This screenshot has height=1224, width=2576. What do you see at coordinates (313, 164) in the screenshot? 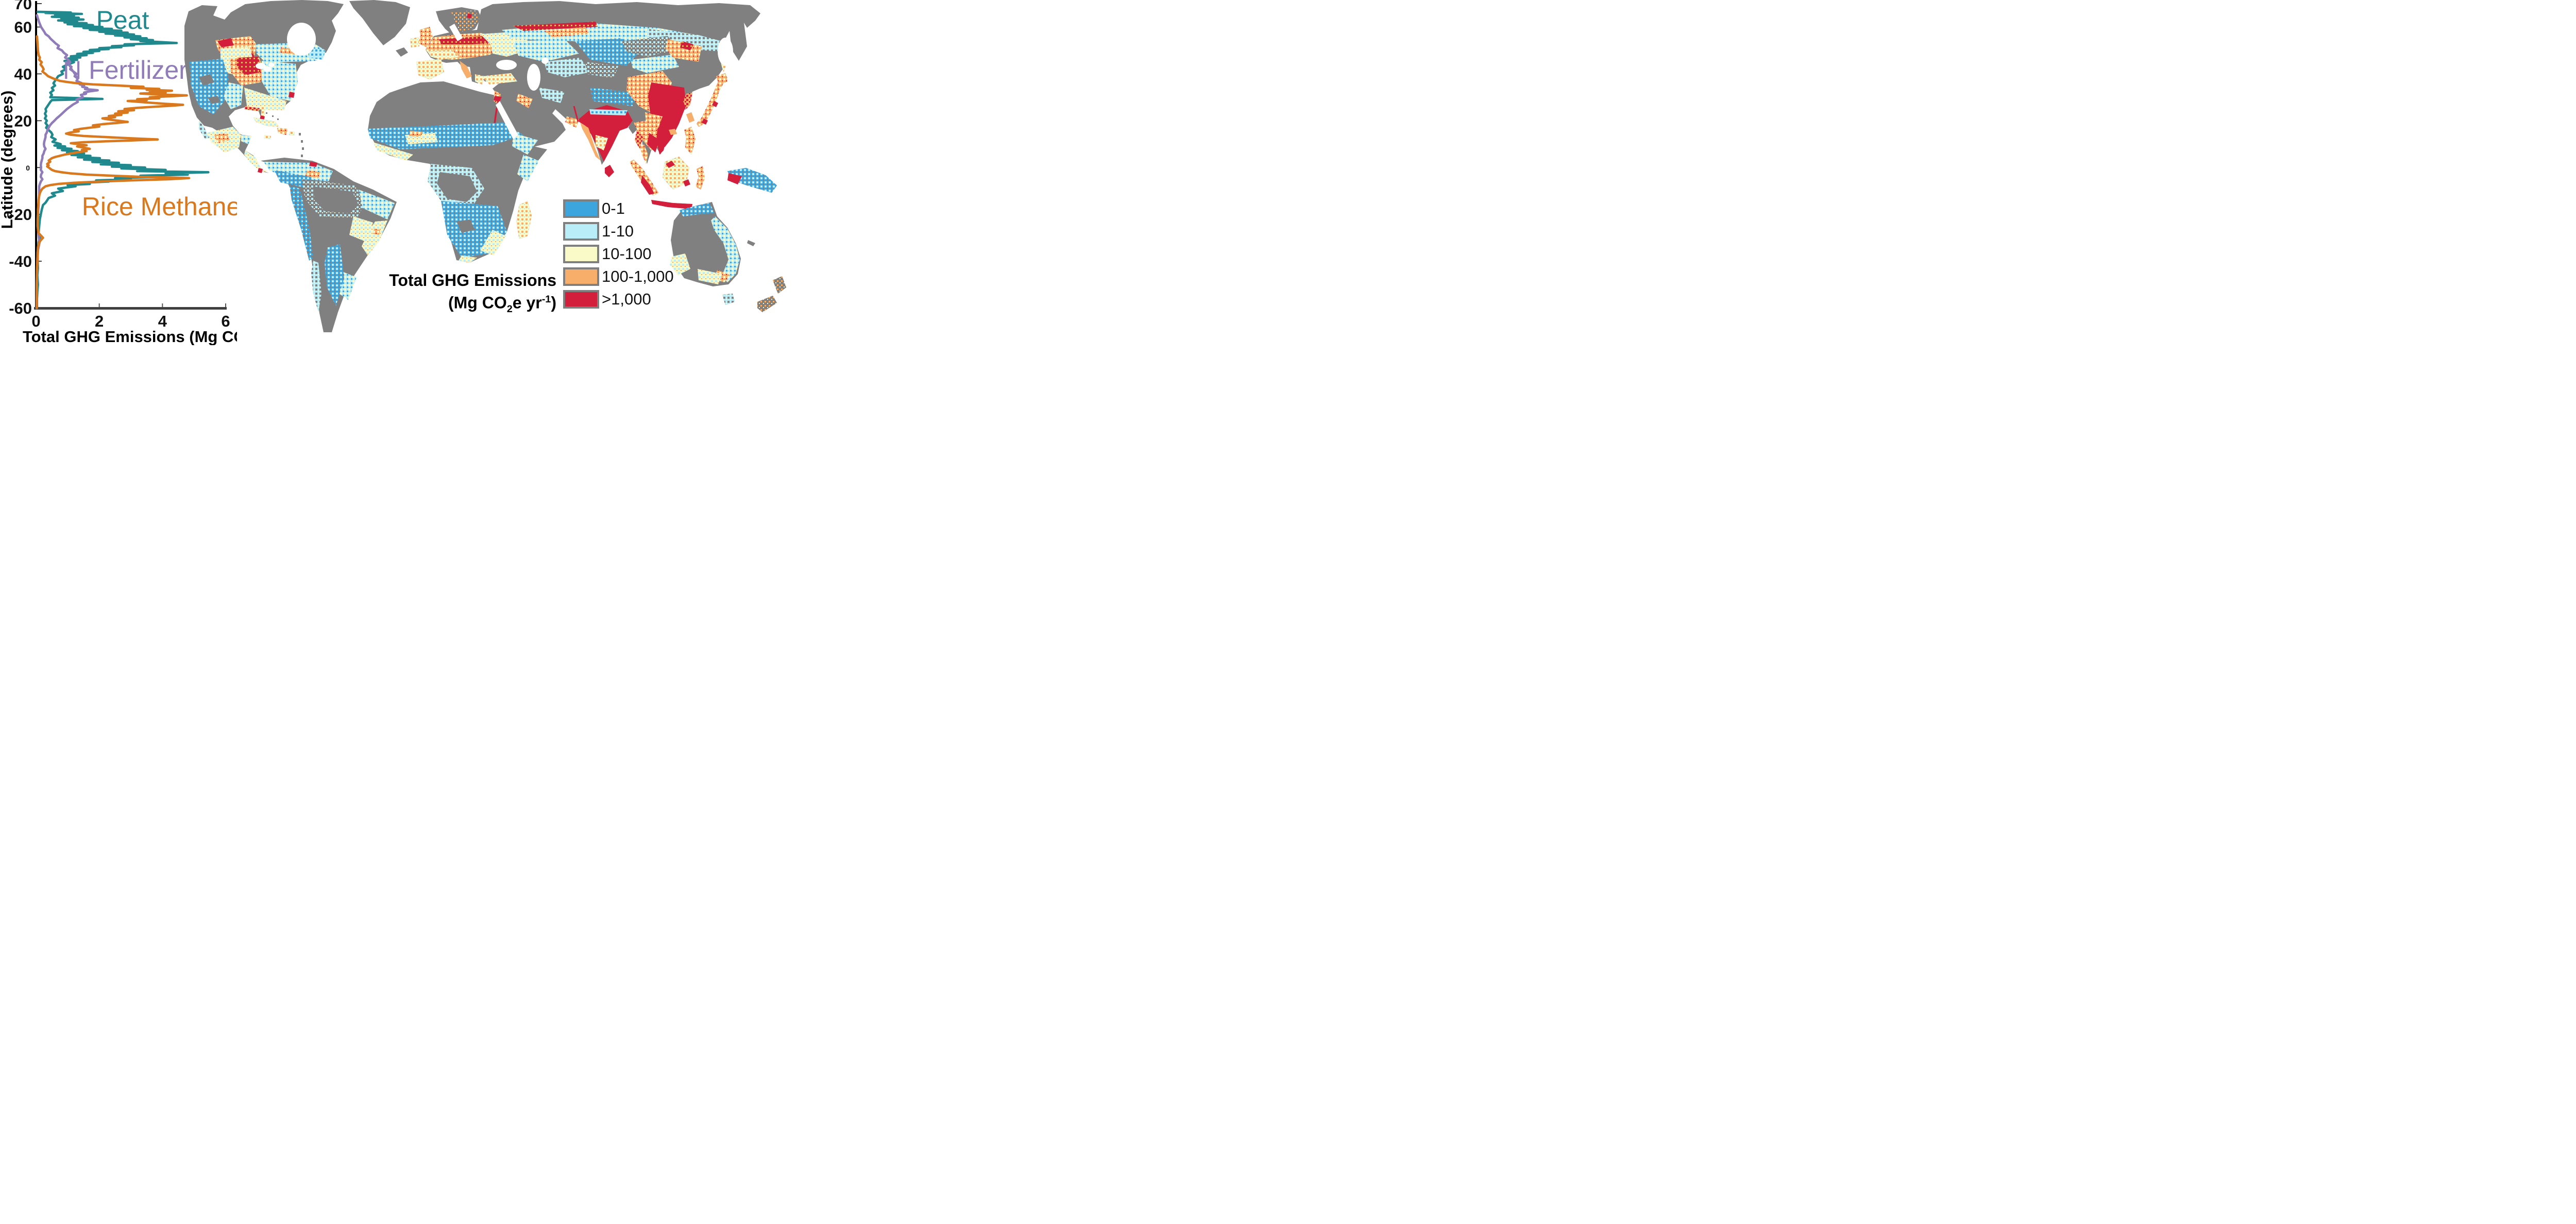
I see `em-trinidad-red` at bounding box center [313, 164].